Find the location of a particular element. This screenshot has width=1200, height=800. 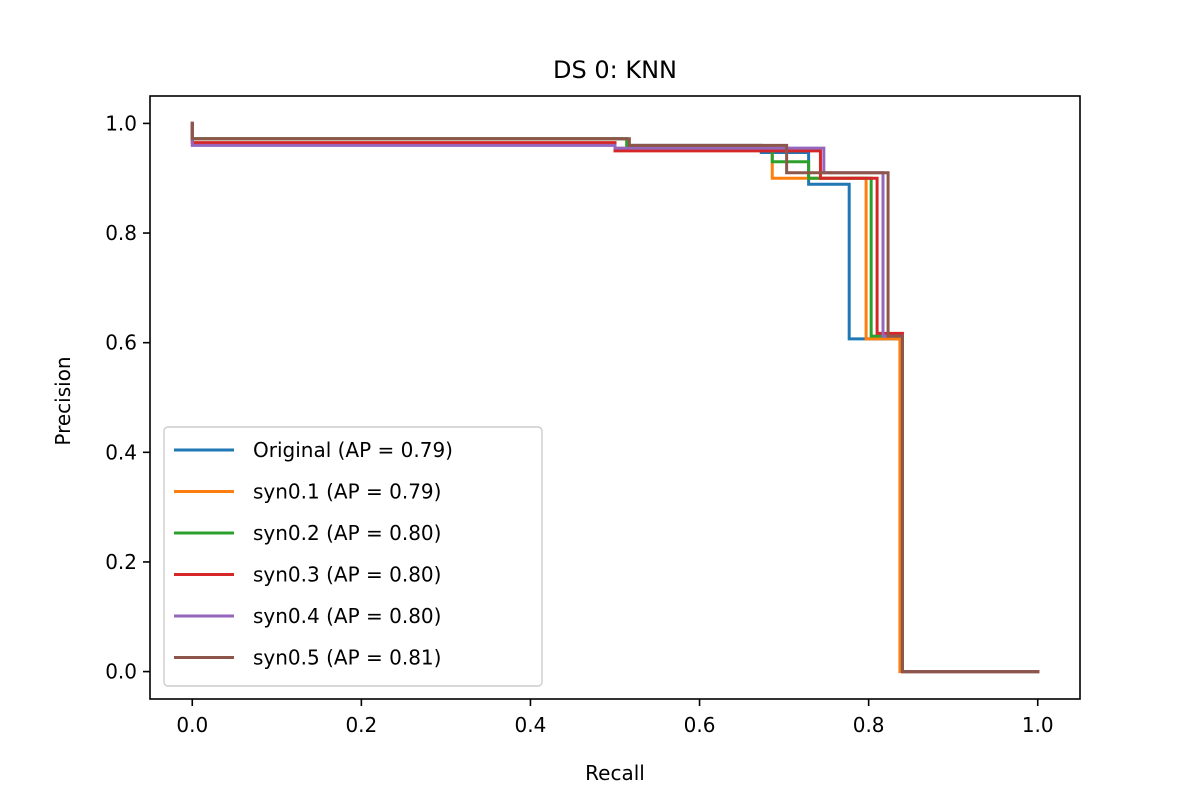

y-axis-label: Precision is located at coordinates (63, 400).